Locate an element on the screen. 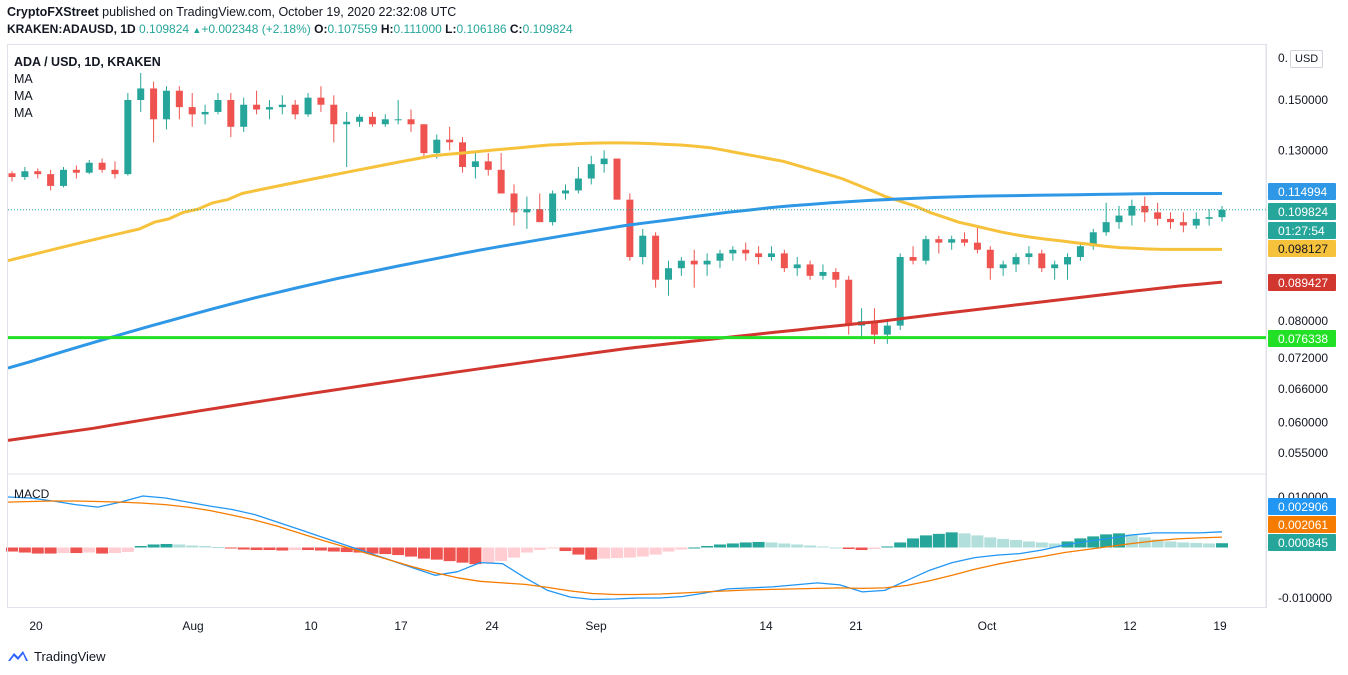 Image resolution: width=1348 pixels, height=675 pixels. legend-ma-mid: MA is located at coordinates (23, 96).